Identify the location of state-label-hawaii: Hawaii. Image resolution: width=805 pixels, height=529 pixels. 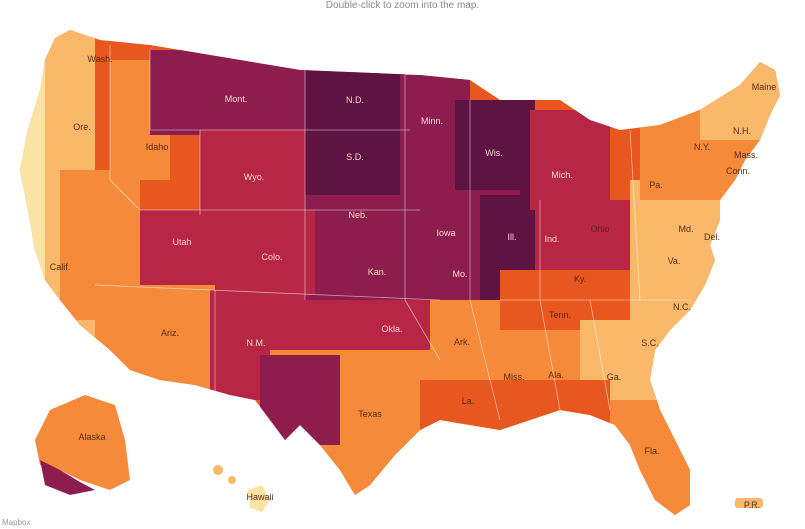
(259, 497).